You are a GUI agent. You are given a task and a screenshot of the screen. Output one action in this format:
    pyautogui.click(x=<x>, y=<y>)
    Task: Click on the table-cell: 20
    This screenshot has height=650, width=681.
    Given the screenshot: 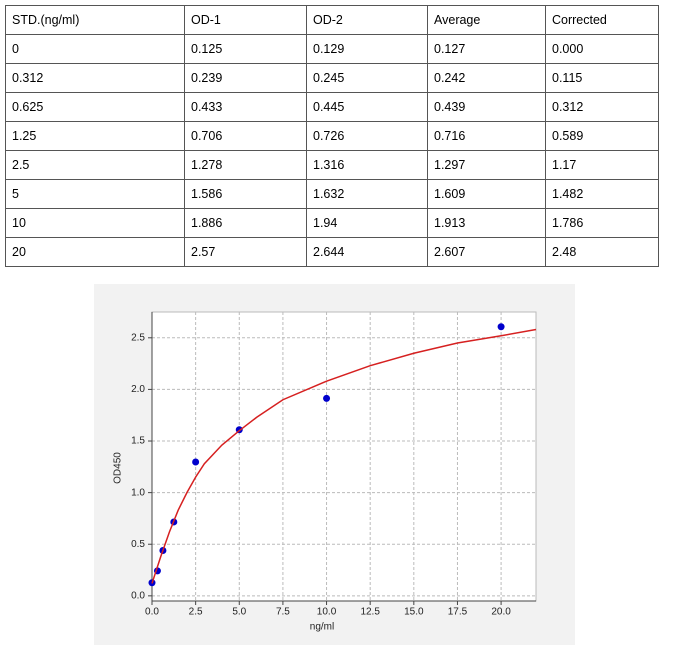 What is the action you would take?
    pyautogui.click(x=95, y=252)
    